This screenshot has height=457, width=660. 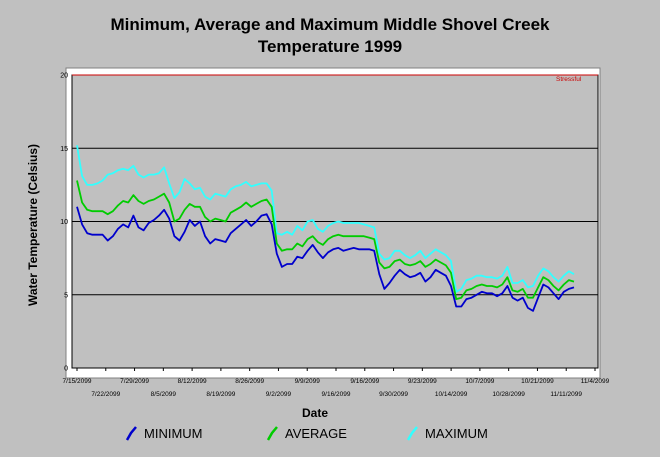 I want to click on legend-label-maximum: MAXIMUM, so click(x=456, y=433).